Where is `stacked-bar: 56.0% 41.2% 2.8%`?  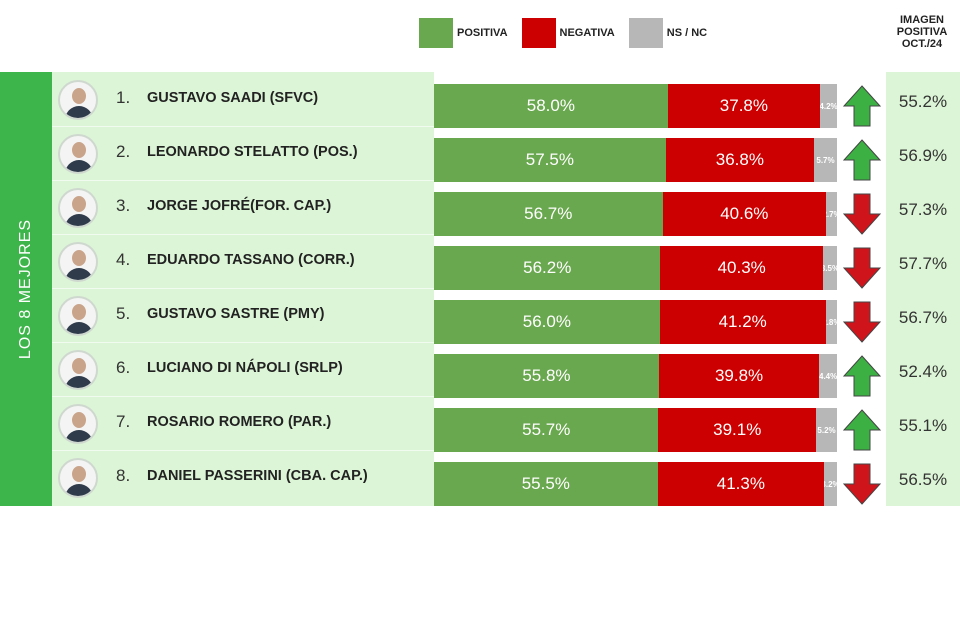
stacked-bar: 56.0% 41.2% 2.8% is located at coordinates (635, 322).